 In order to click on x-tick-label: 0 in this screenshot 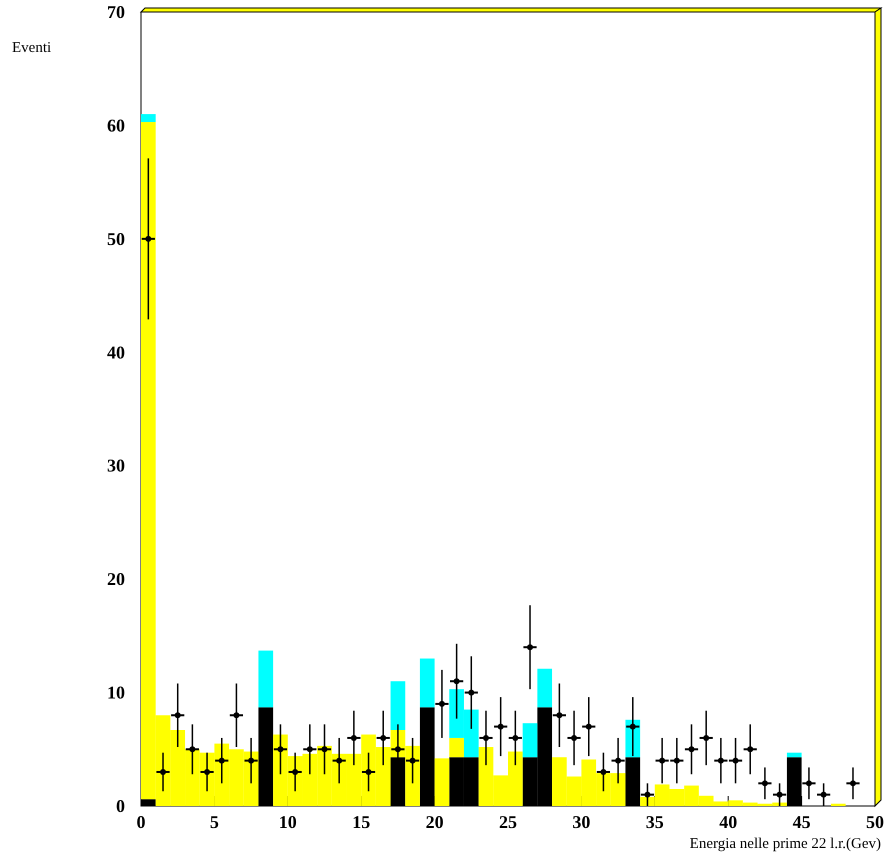, I will do `click(141, 822)`.